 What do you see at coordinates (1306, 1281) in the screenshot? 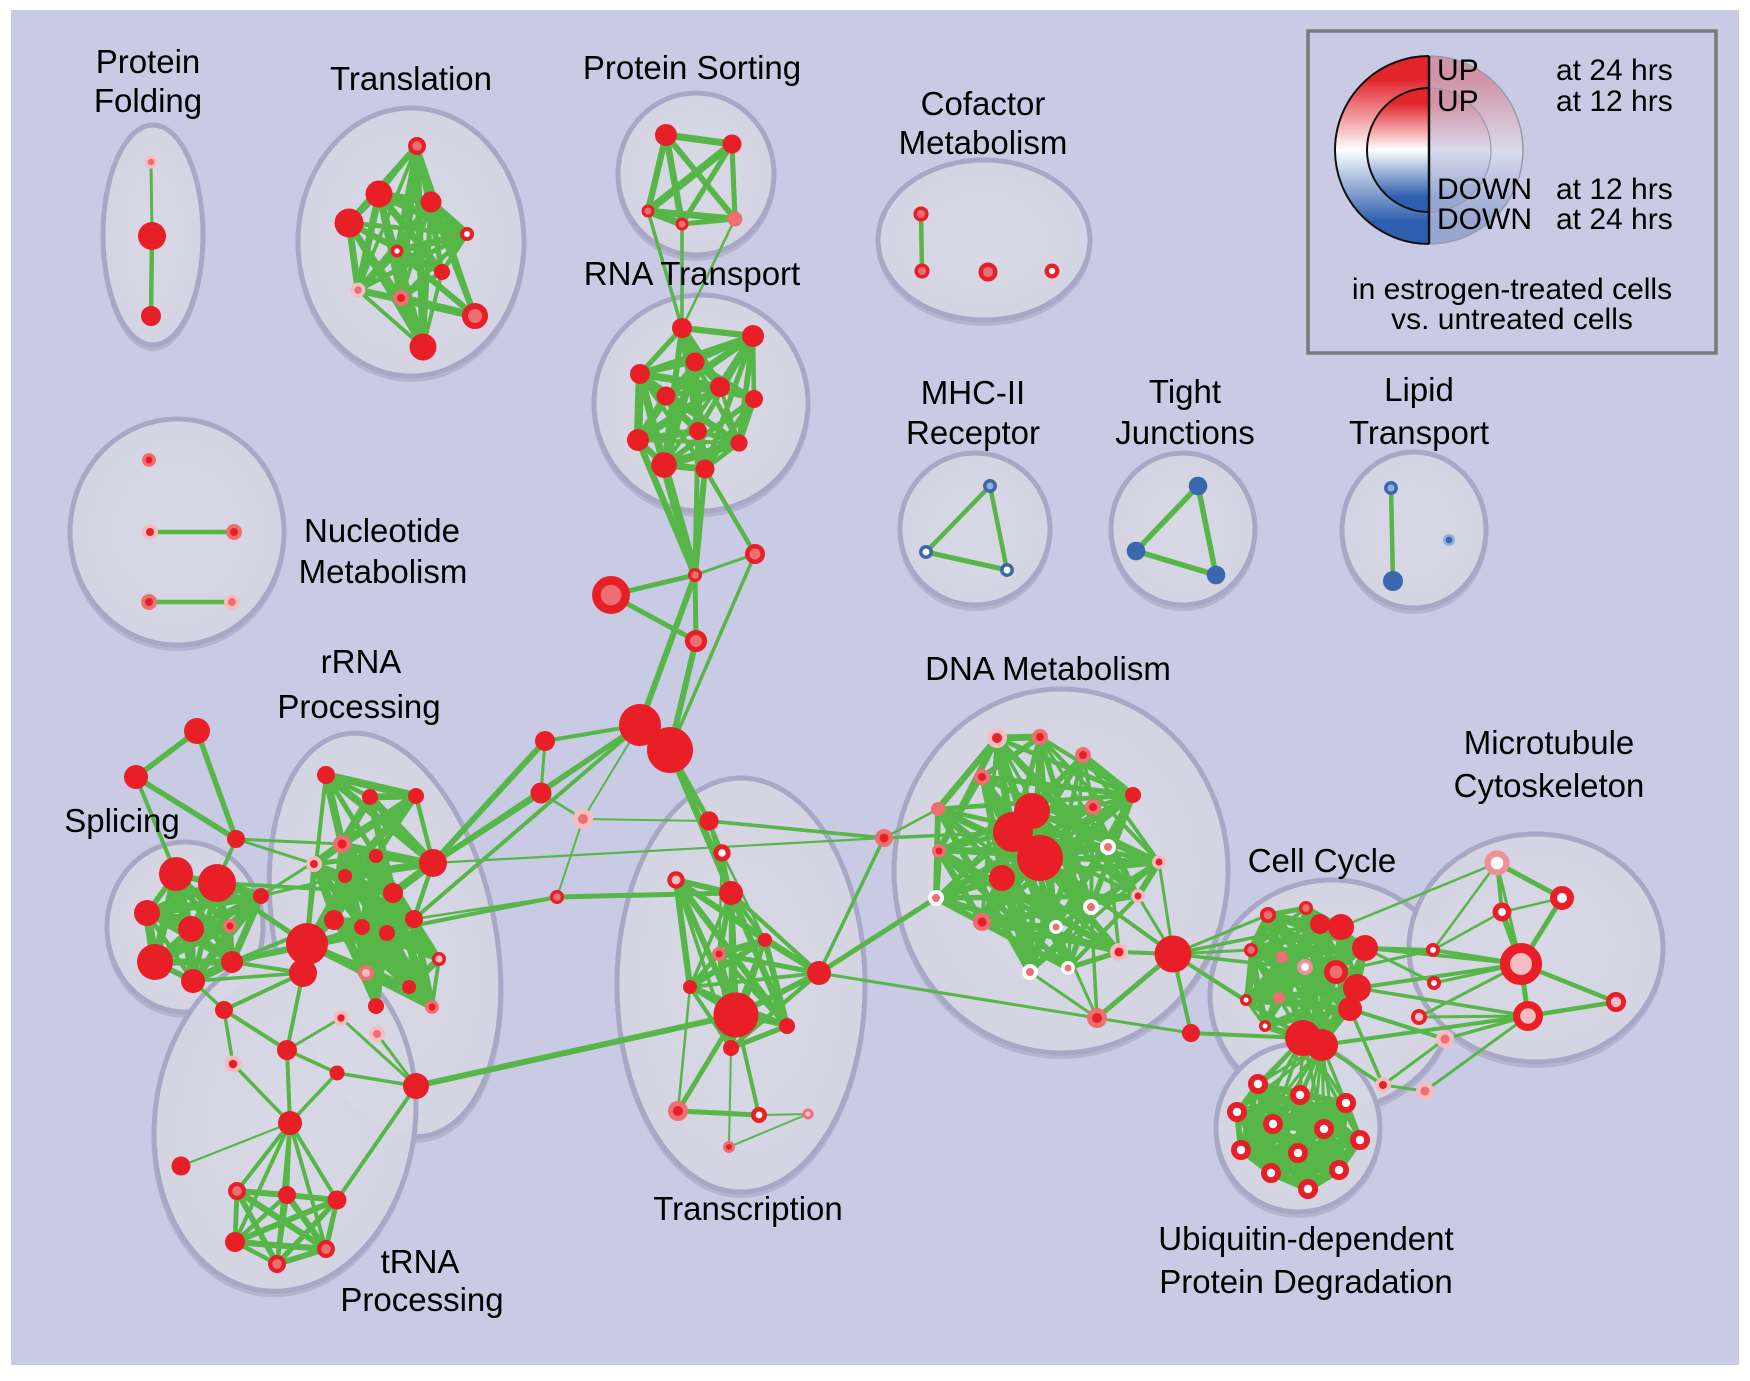
I see `svg-text: Protein Degradation` at bounding box center [1306, 1281].